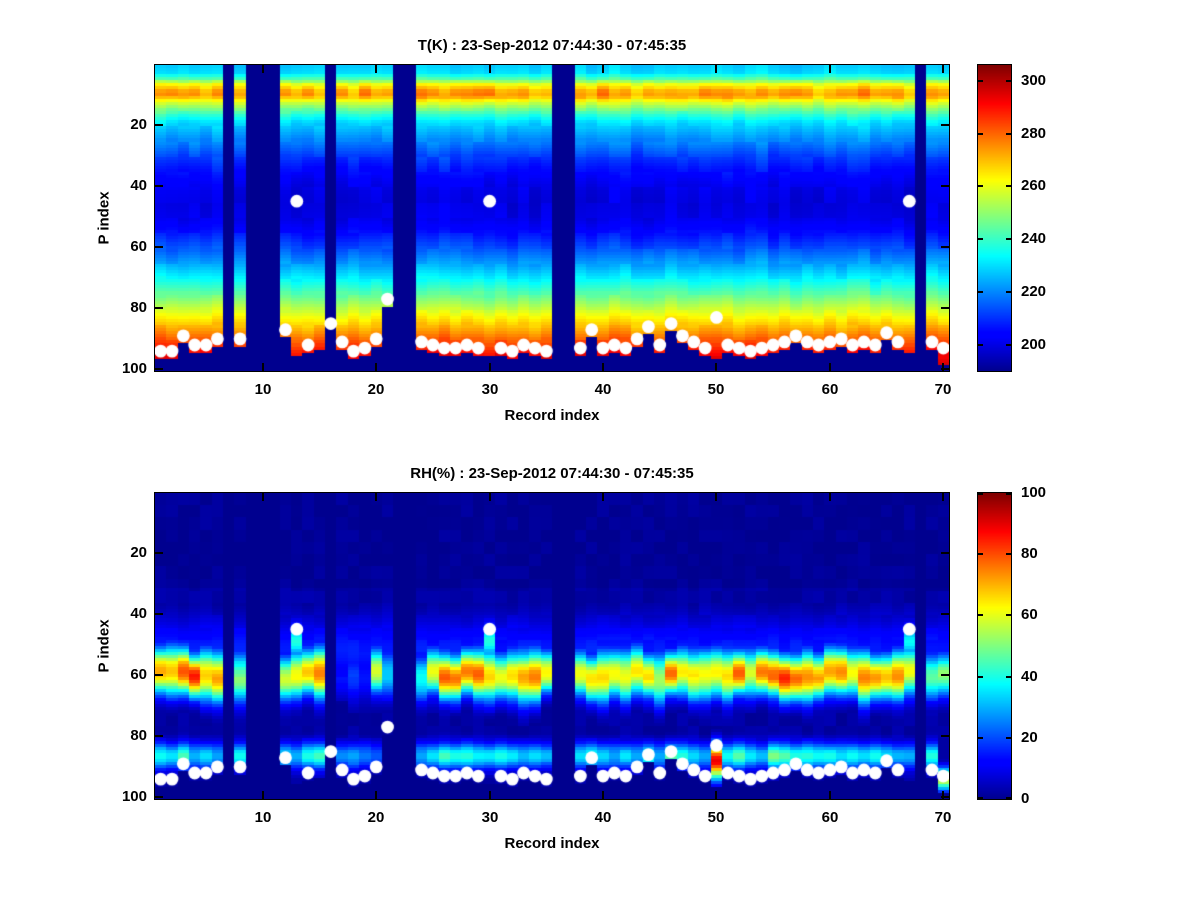 This screenshot has width=1200, height=900. What do you see at coordinates (994, 646) in the screenshot?
I see `humidity-colorbar-canvas` at bounding box center [994, 646].